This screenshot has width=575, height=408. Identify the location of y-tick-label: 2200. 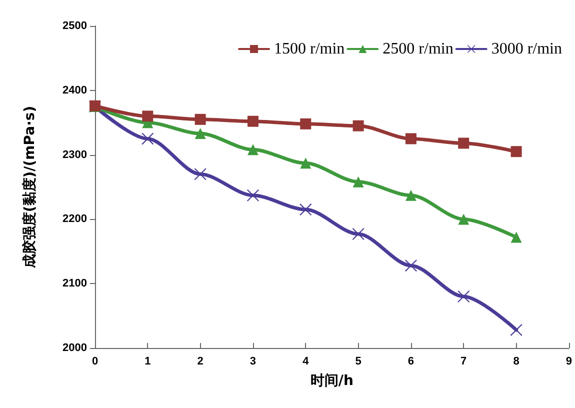
(74, 219).